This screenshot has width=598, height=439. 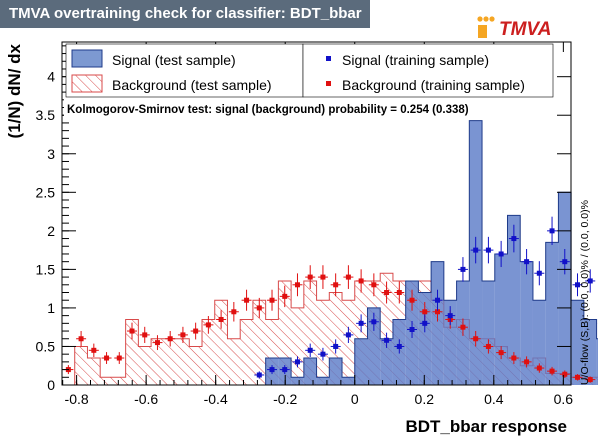 What do you see at coordinates (46, 346) in the screenshot?
I see `y-tick-label: 0.5` at bounding box center [46, 346].